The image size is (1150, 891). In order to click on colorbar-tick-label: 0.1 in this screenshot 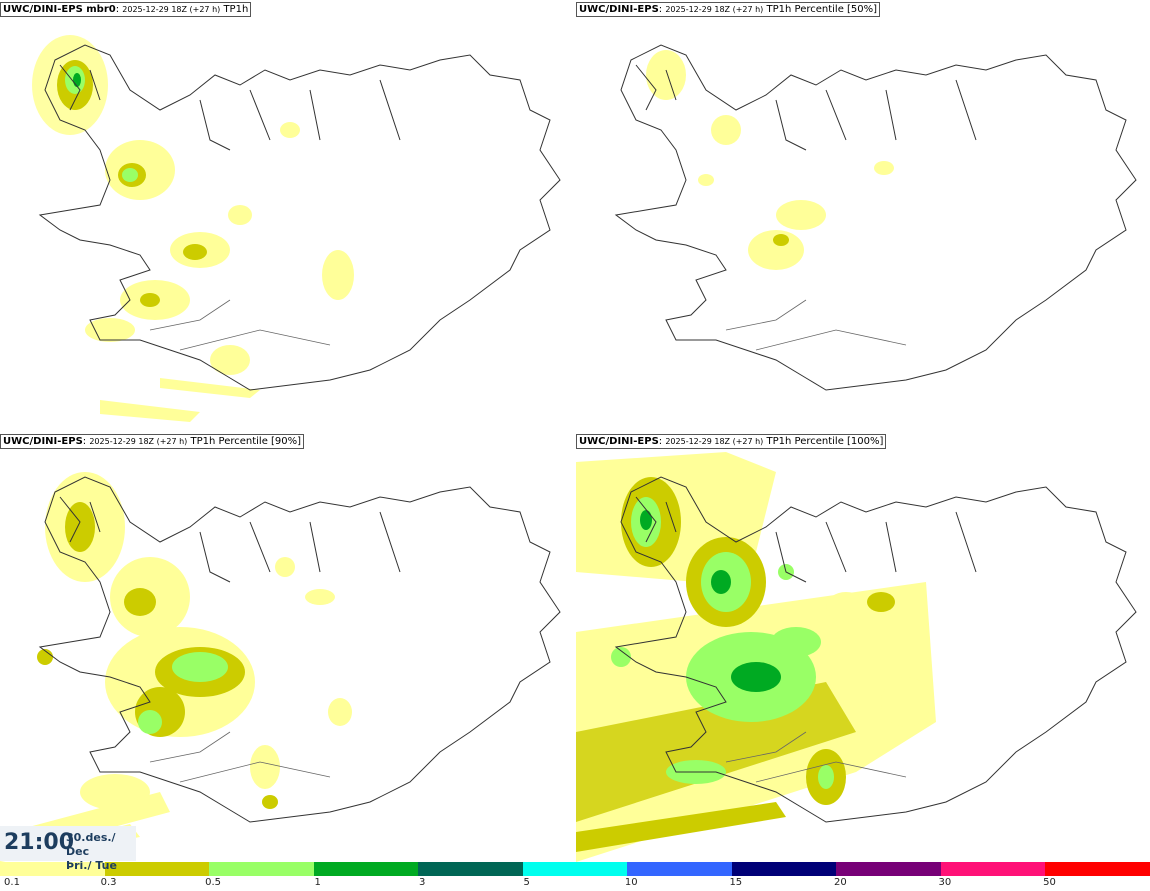, I will do `click(12, 882)`.